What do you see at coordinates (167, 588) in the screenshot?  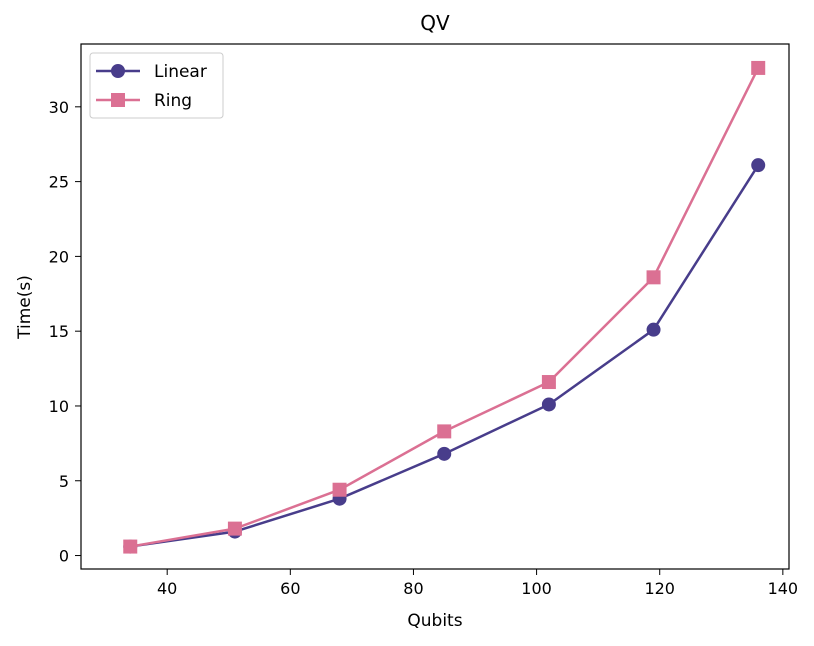 I see `x-tick-label: 40` at bounding box center [167, 588].